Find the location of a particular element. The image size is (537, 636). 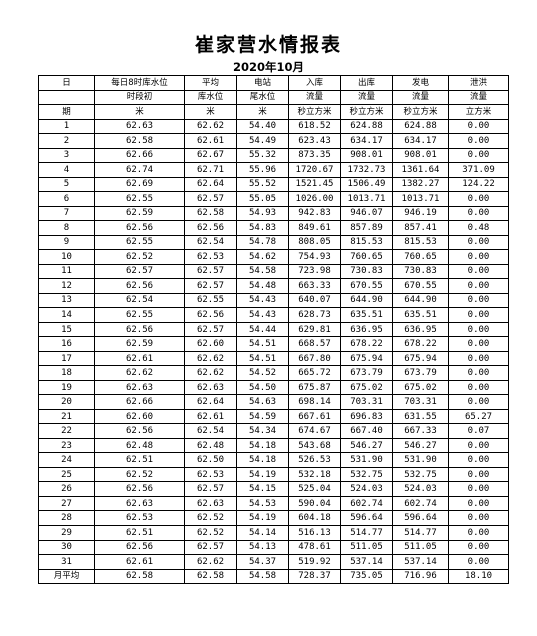

cell-inflow: 942.83 is located at coordinates (314, 213).